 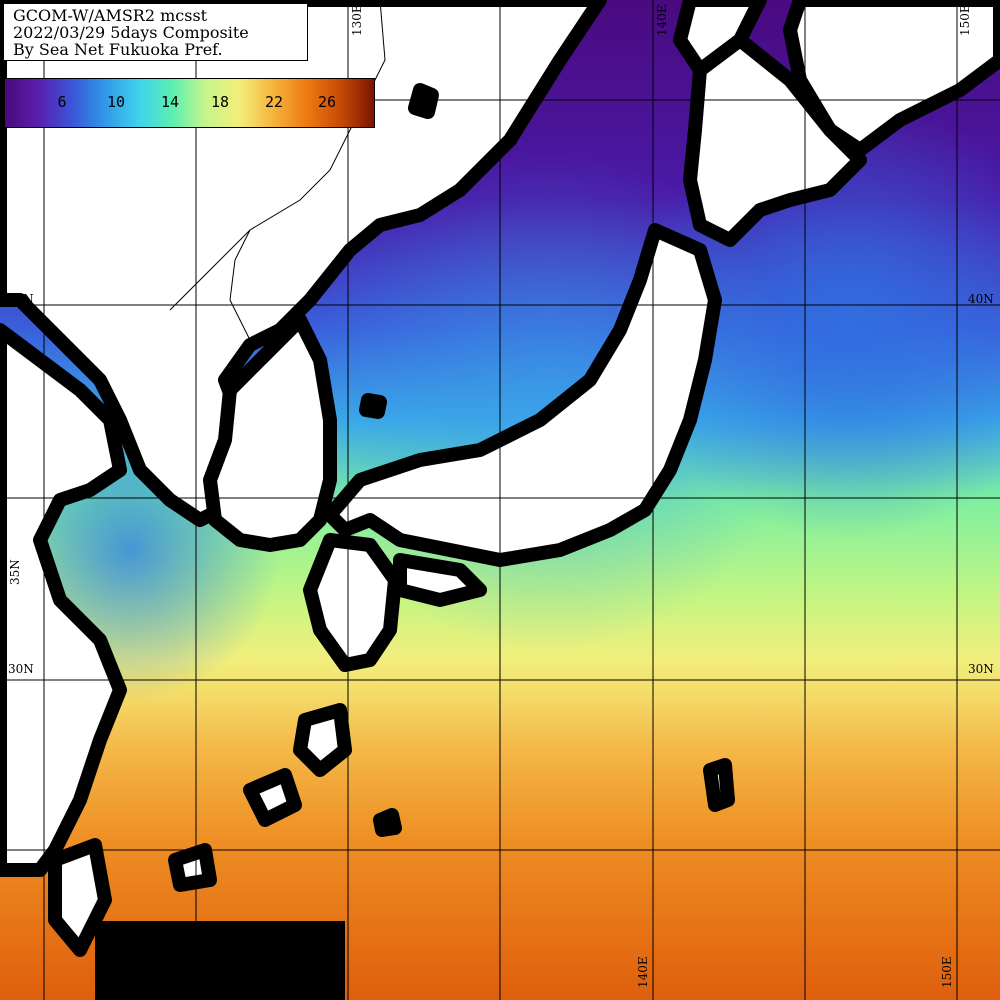 I want to click on legend-tick: 6, so click(x=62, y=102).